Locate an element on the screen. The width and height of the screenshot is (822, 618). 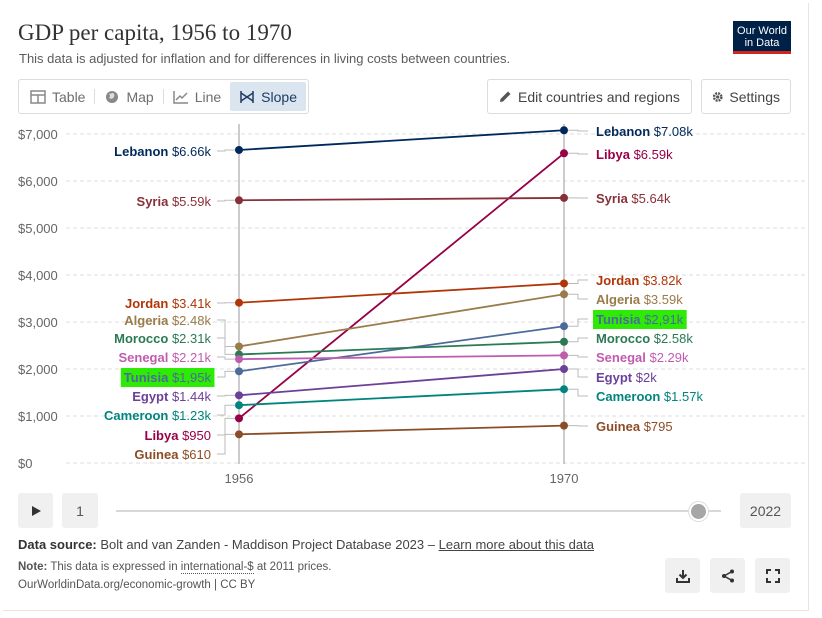
timeline-start-year: 1 is located at coordinates (80, 510).